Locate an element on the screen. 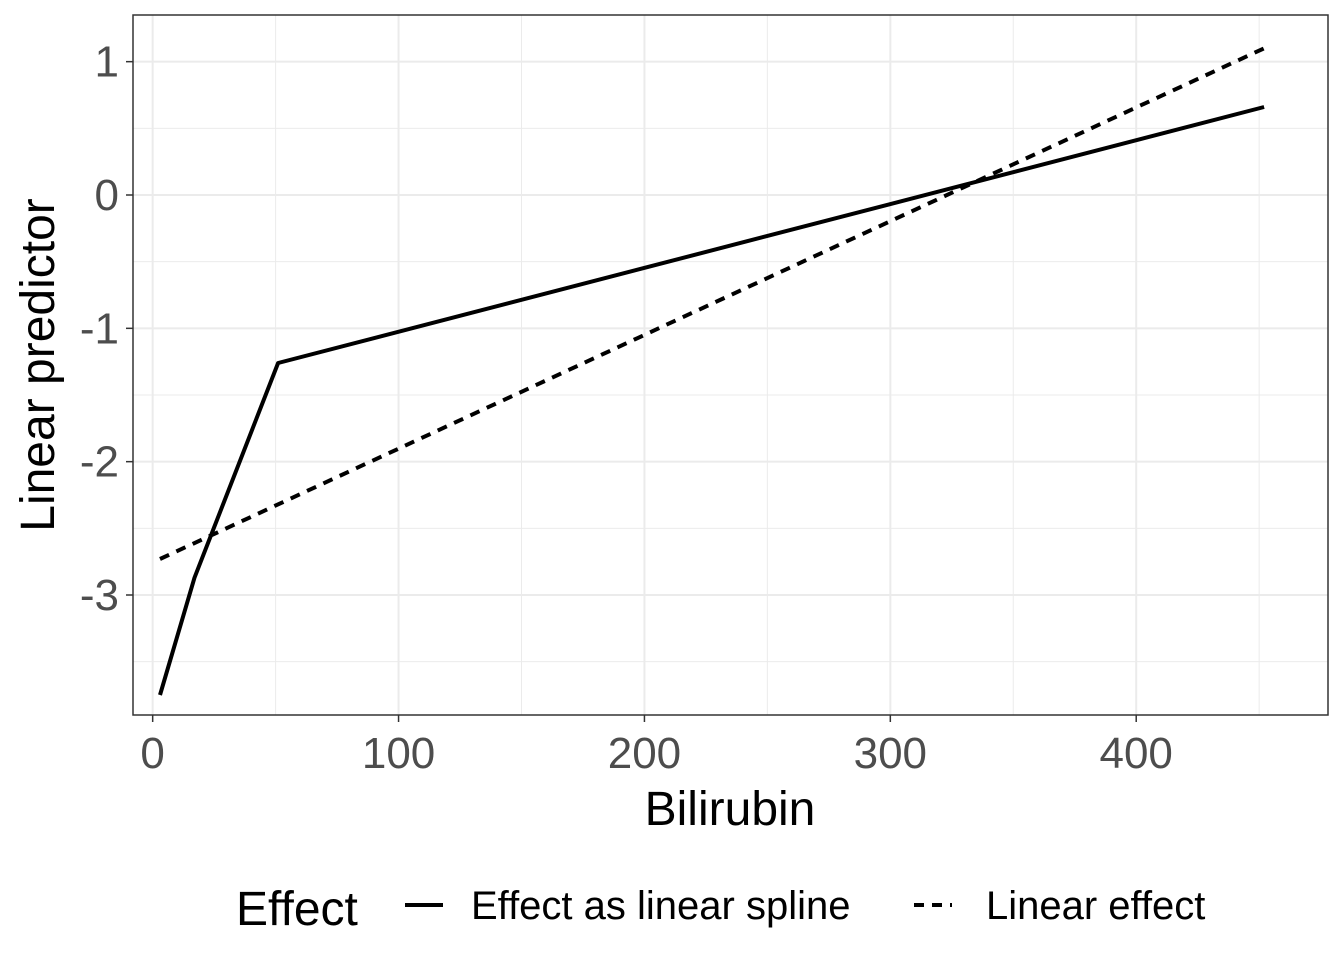 The image size is (1344, 960). y-tick-label: 1 is located at coordinates (107, 62).